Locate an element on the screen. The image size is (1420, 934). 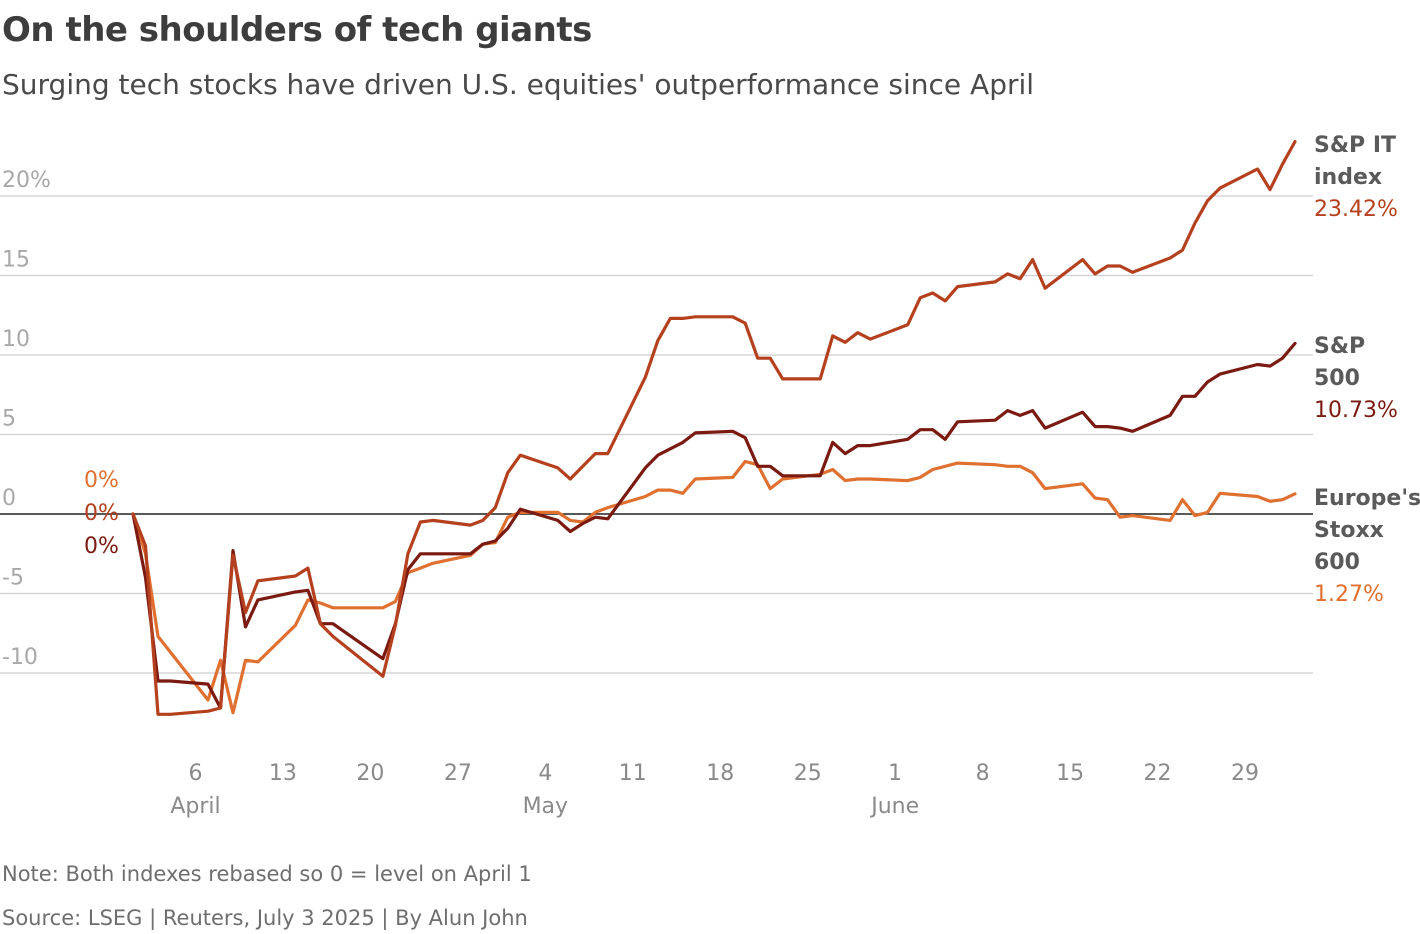
series-name-label: S&P IT is located at coordinates (1355, 145).